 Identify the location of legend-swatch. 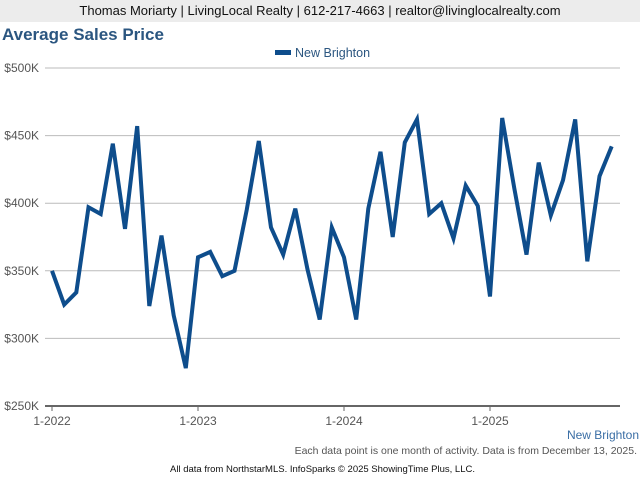
(283, 52).